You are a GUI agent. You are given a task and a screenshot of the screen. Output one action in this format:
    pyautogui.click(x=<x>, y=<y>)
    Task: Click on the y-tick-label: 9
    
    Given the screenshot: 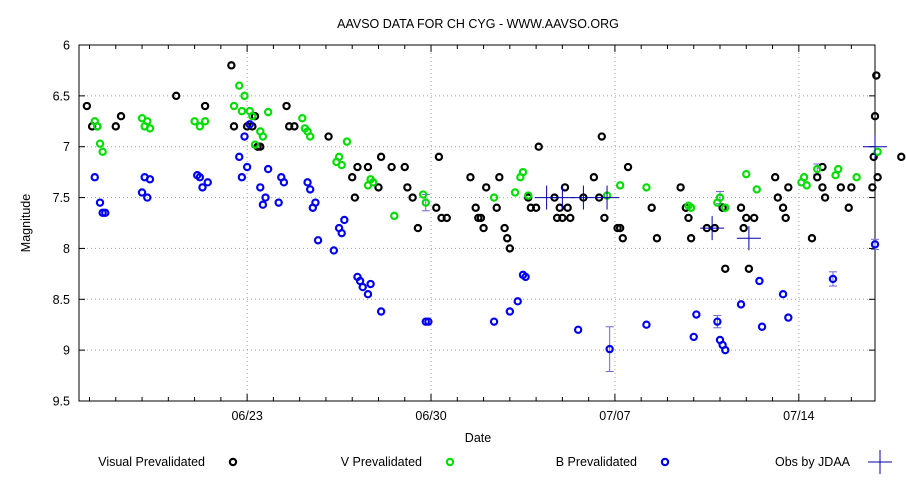 What is the action you would take?
    pyautogui.click(x=66, y=351)
    